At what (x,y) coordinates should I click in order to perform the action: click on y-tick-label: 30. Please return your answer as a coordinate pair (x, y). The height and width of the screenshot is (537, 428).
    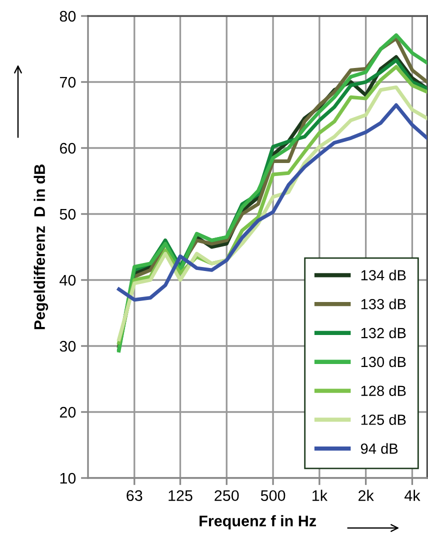
    Looking at the image, I should click on (68, 346).